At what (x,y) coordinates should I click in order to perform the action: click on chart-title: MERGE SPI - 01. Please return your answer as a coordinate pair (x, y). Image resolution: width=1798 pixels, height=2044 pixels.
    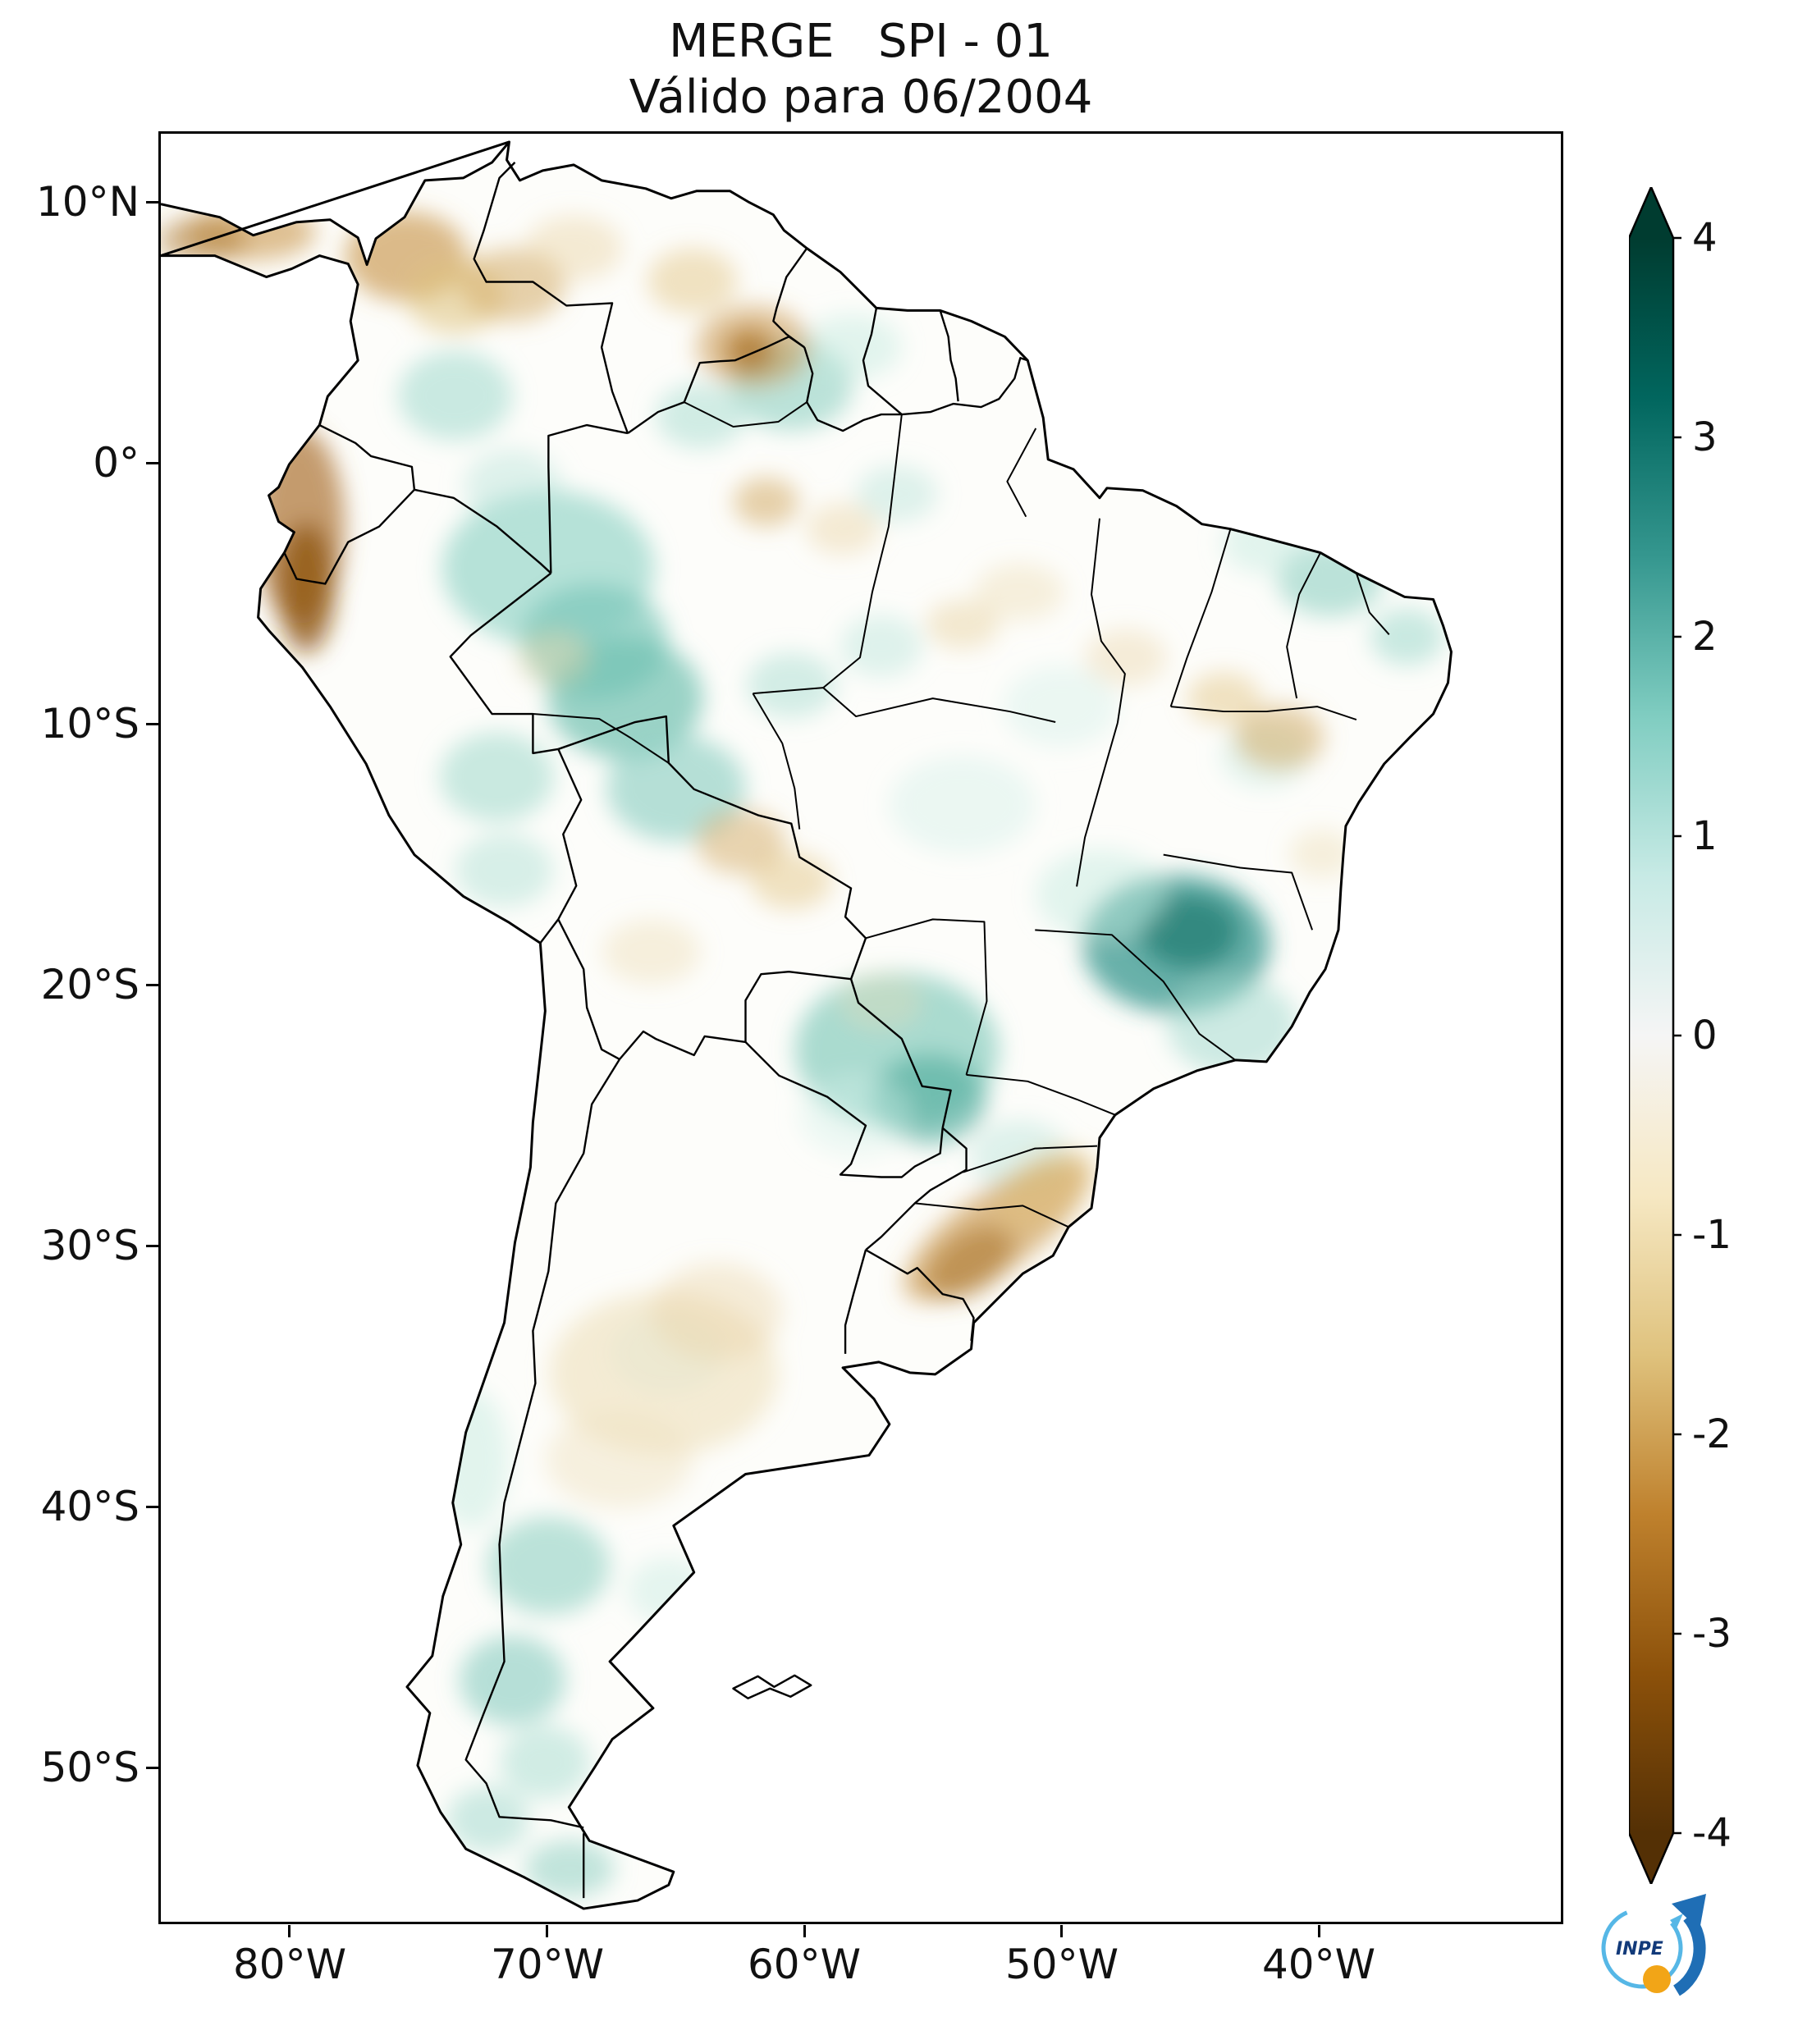
    Looking at the image, I should click on (861, 41).